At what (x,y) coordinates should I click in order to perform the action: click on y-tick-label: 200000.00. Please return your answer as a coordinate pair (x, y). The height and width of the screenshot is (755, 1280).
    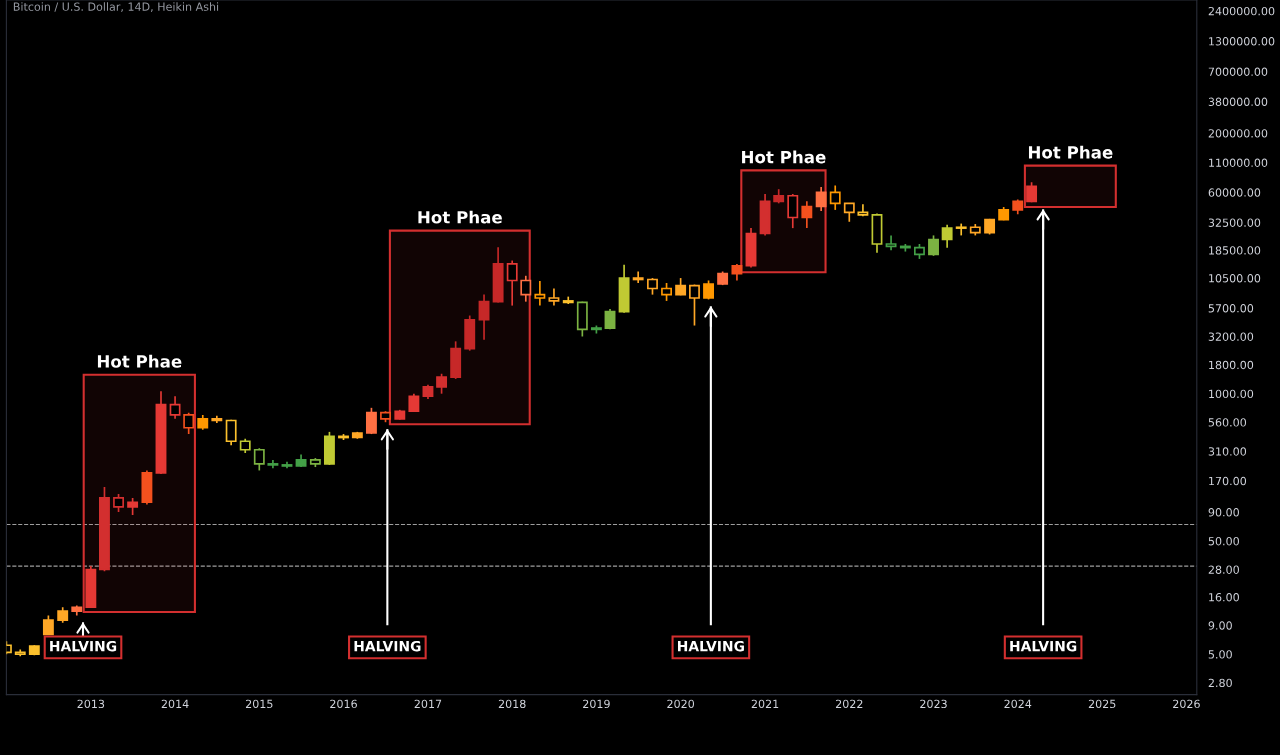
    Looking at the image, I should click on (1238, 133).